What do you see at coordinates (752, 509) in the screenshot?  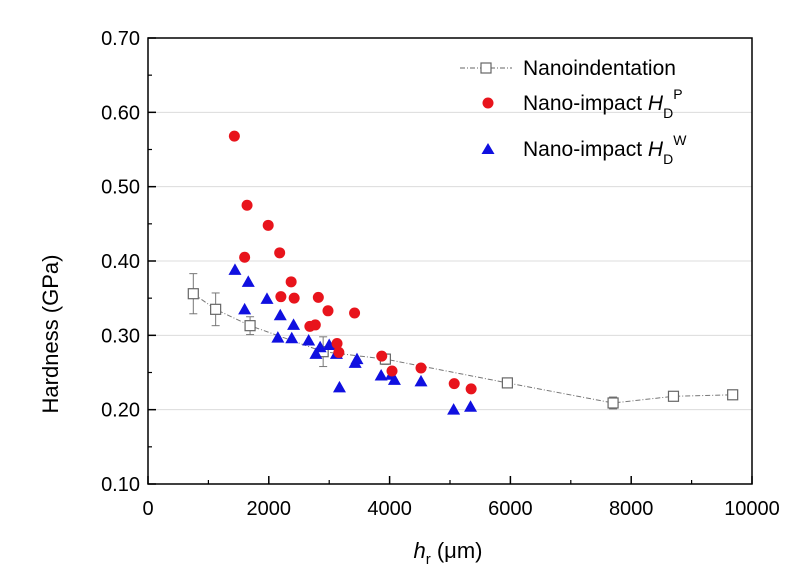 I see `x-tick-label: 10000` at bounding box center [752, 509].